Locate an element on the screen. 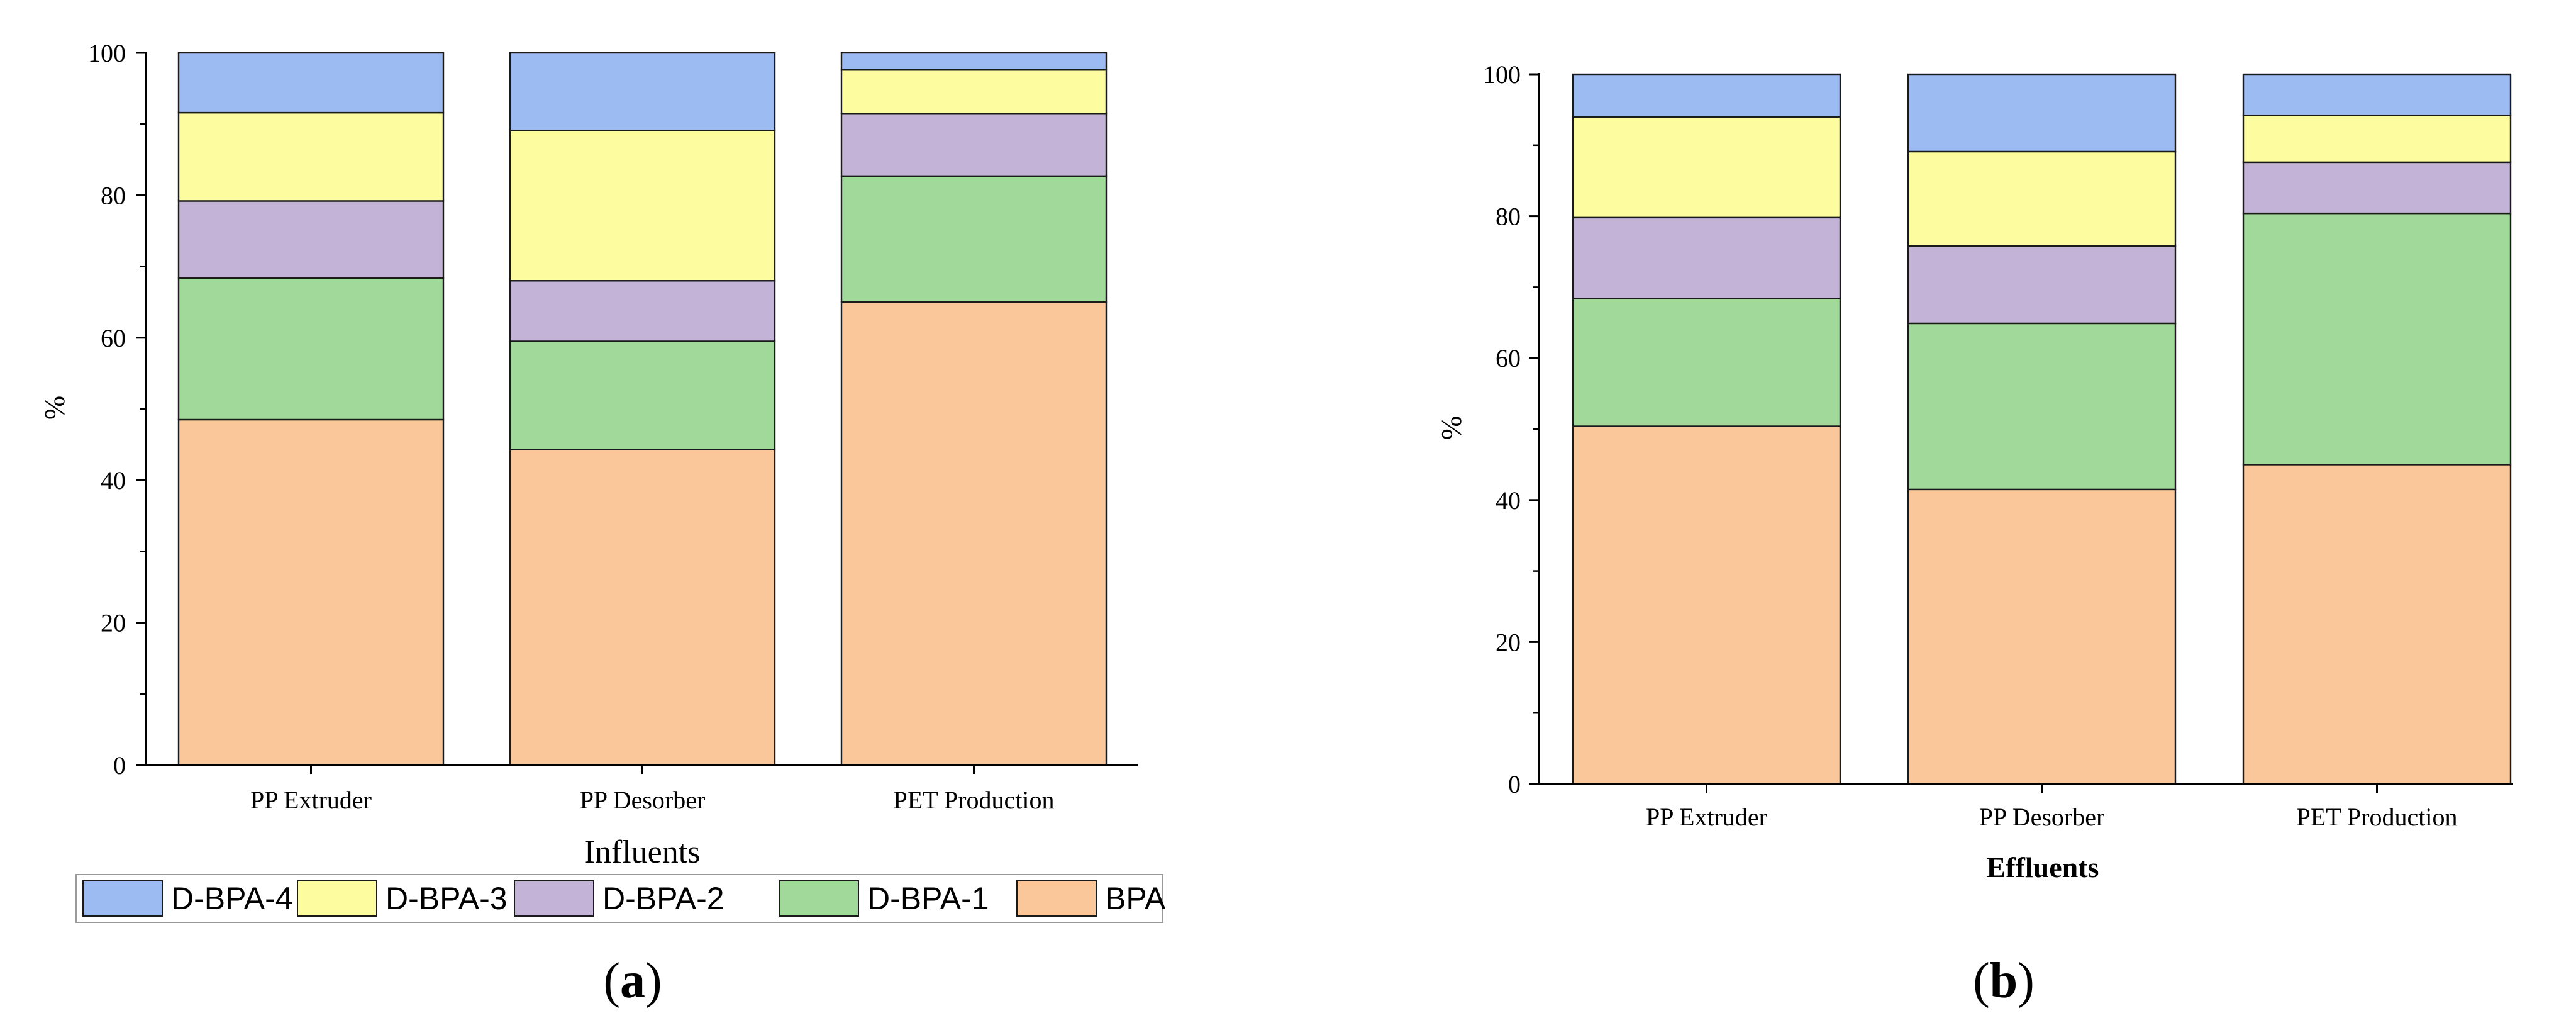 This screenshot has width=2576, height=1035. panel-b-y-tick-label: 20 is located at coordinates (1508, 642).